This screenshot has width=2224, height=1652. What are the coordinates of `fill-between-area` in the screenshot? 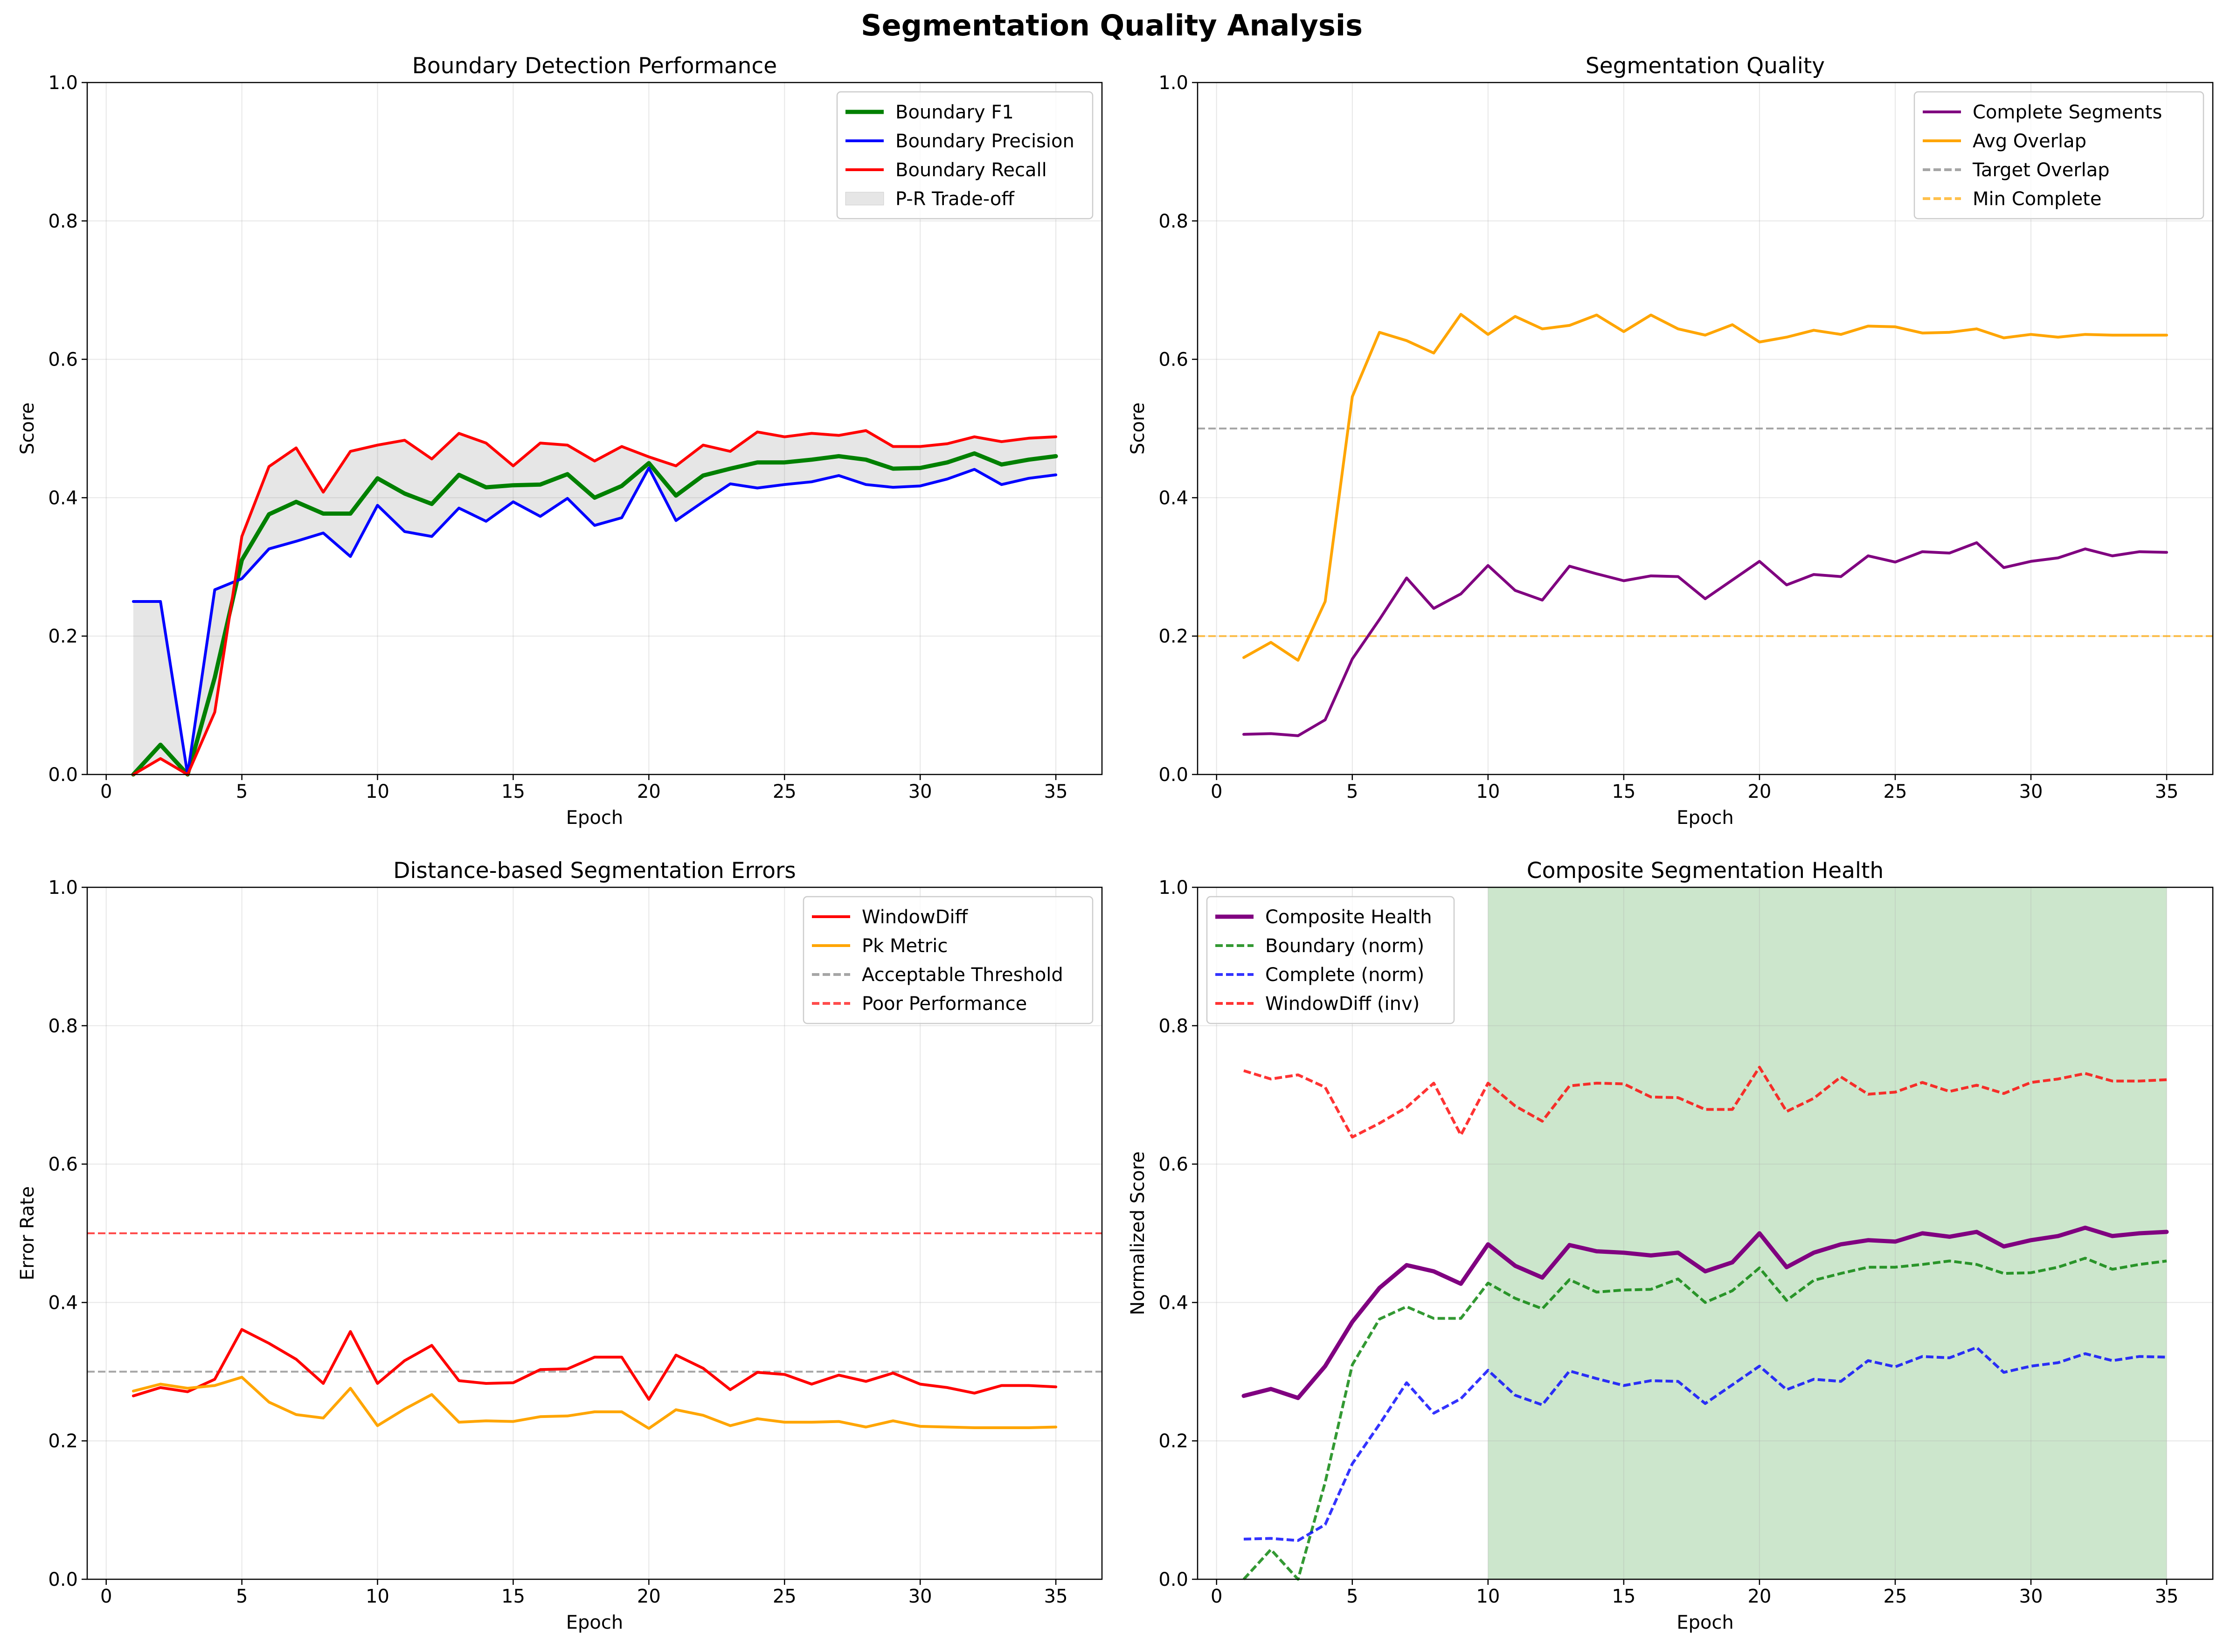 It's located at (594, 602).